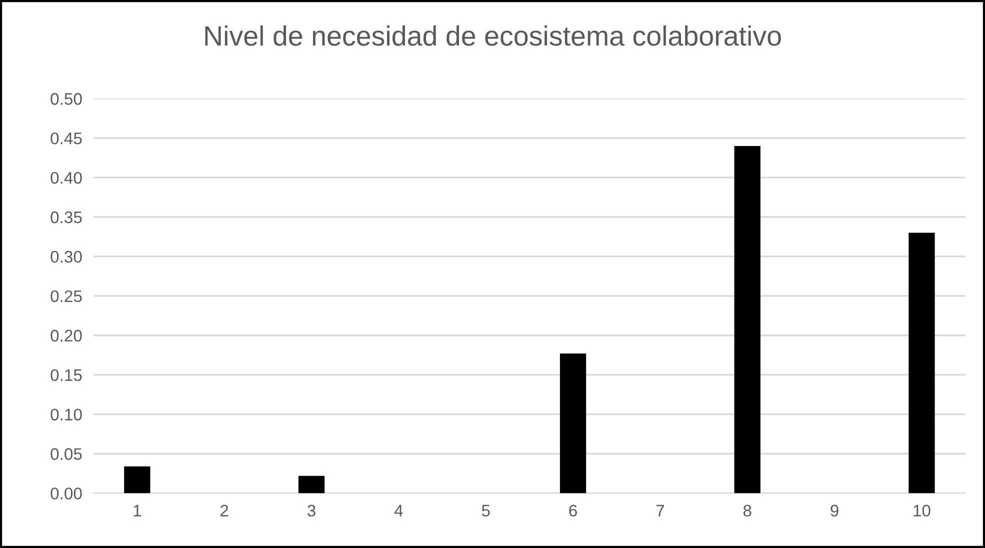  I want to click on x-tick-label: 10, so click(922, 510).